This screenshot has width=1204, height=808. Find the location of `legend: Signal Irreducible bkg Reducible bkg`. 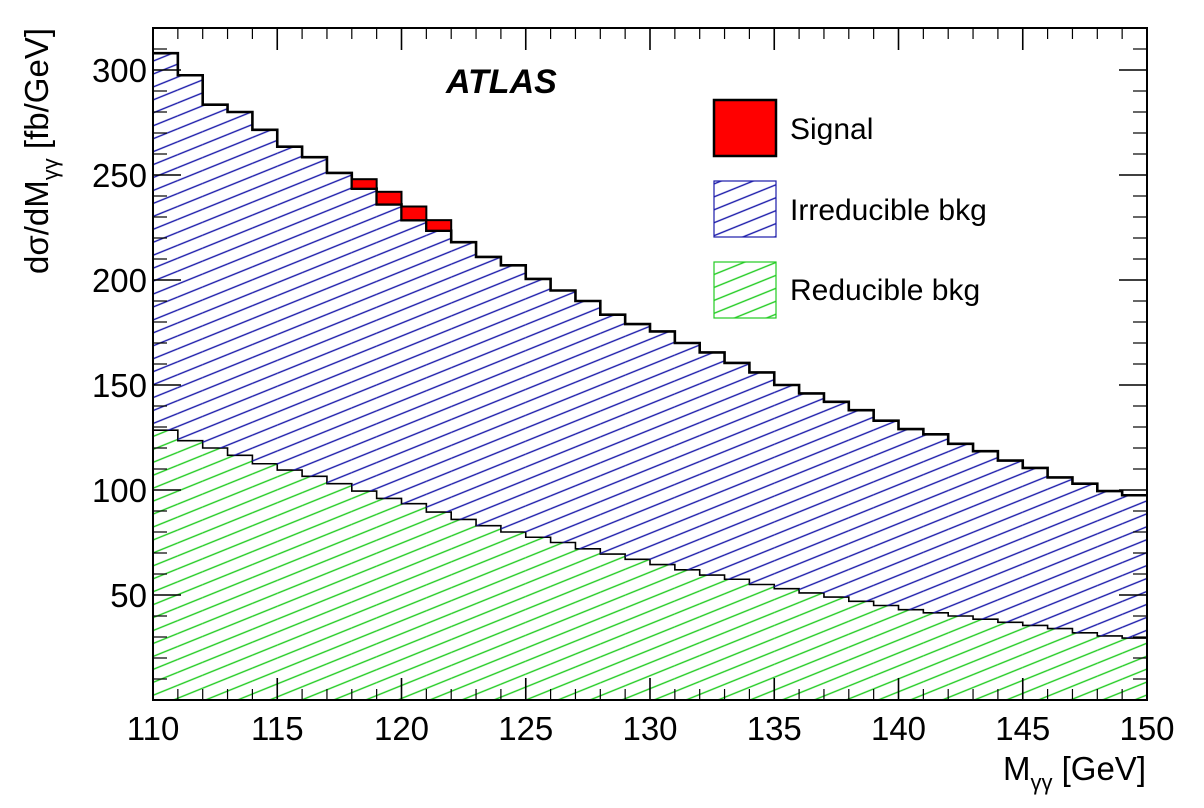

legend: Signal Irreducible bkg Reducible bkg is located at coordinates (849, 208).